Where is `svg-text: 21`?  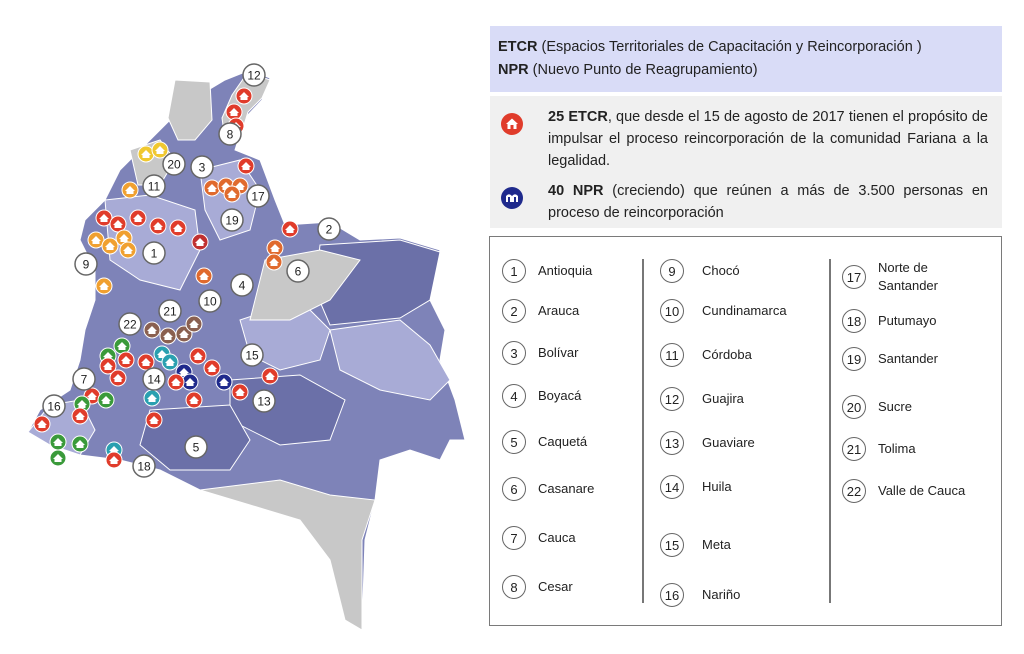
svg-text: 21 is located at coordinates (170, 312).